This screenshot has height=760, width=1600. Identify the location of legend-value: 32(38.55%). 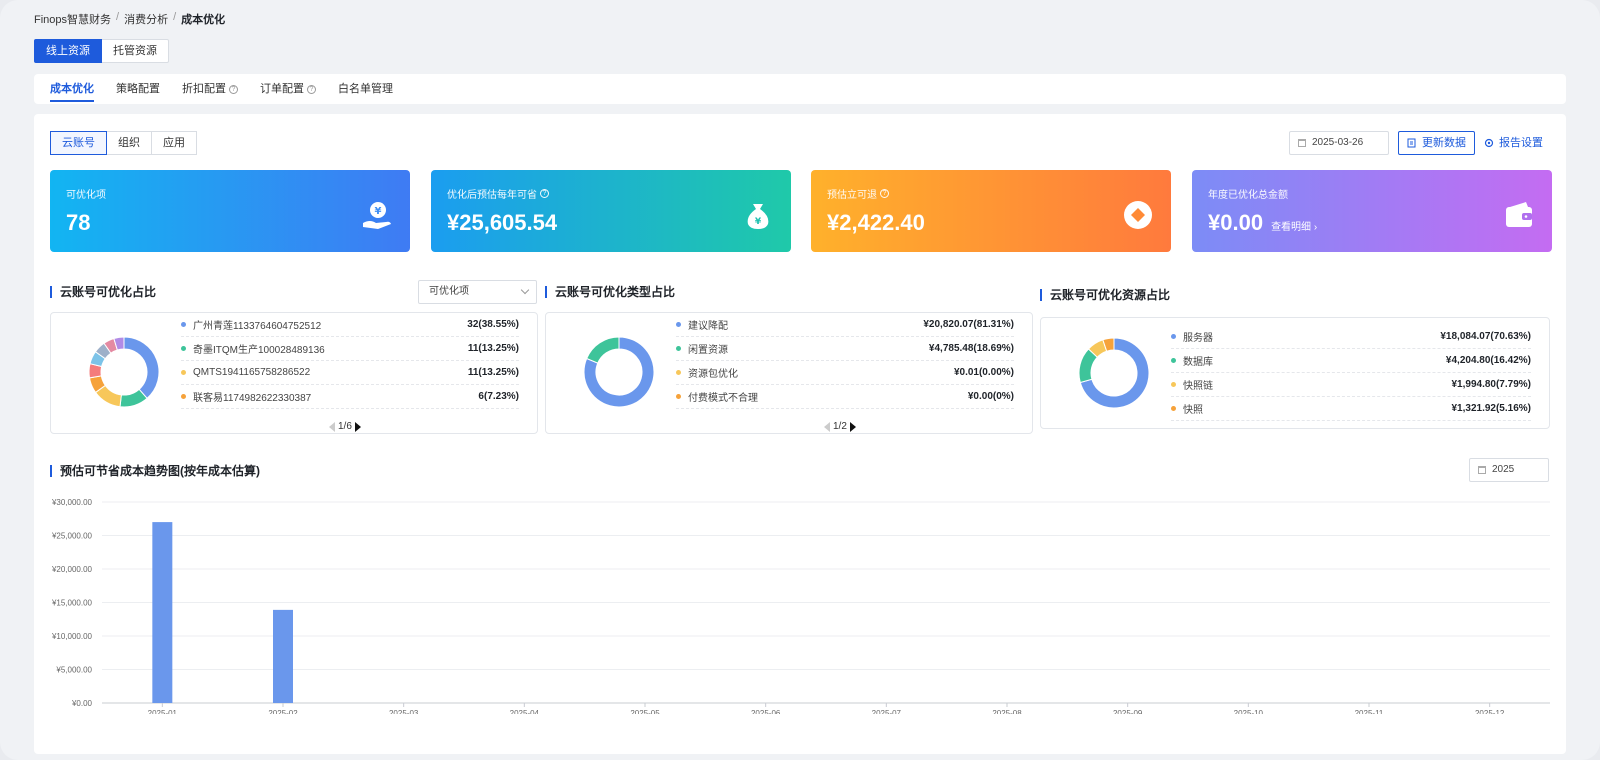
(493, 324).